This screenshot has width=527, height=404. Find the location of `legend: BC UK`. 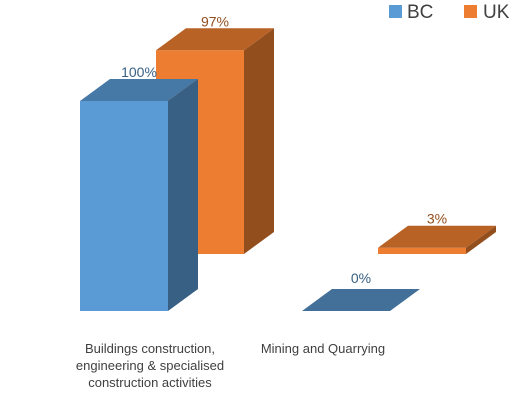

legend: BC UK is located at coordinates (449, 12).